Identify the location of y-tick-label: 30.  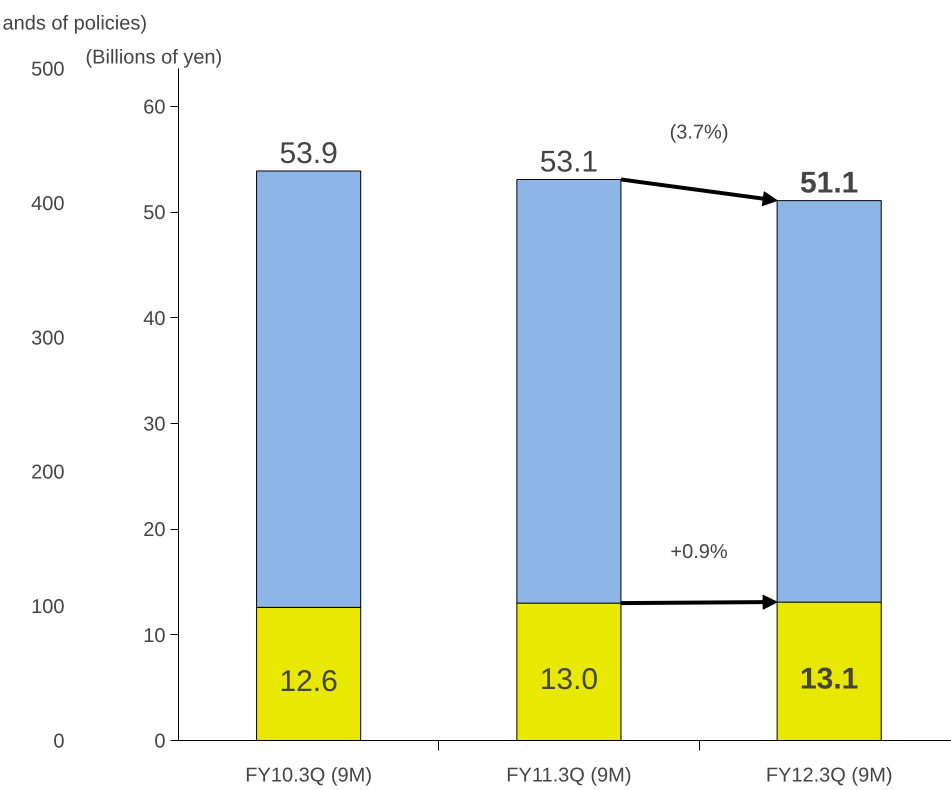
(154, 425).